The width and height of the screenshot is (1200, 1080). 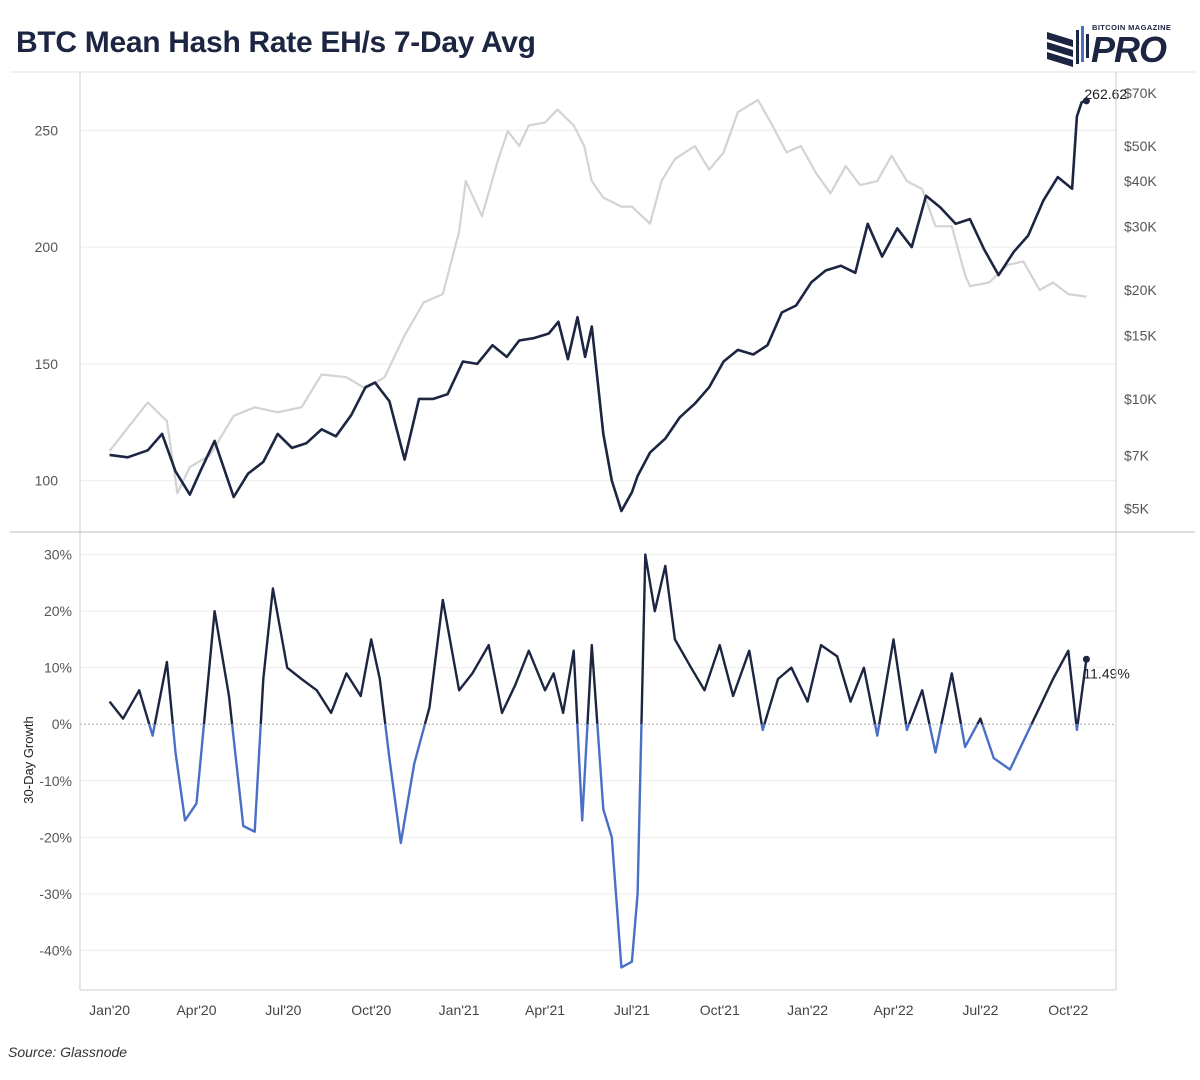 I want to click on x-tick-label: Apr'20, so click(x=196, y=1010).